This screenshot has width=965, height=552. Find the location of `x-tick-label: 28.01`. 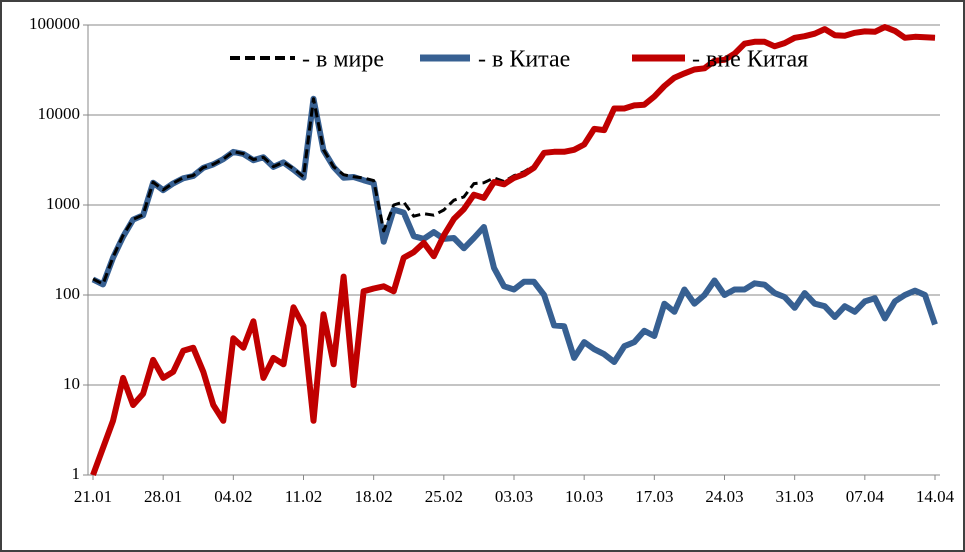

x-tick-label: 28.01 is located at coordinates (163, 496).